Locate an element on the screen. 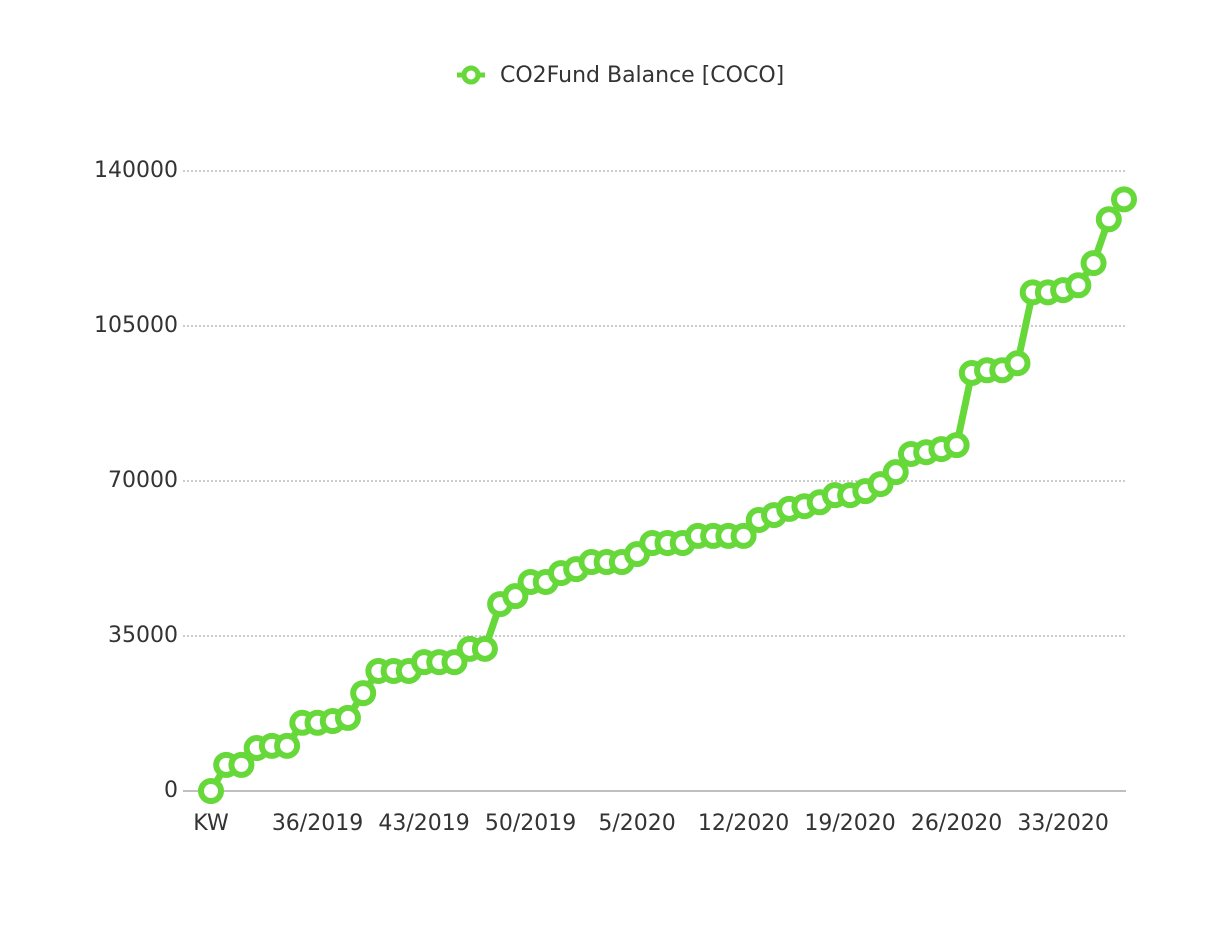  x-tick-label: 12/2020 is located at coordinates (743, 823).